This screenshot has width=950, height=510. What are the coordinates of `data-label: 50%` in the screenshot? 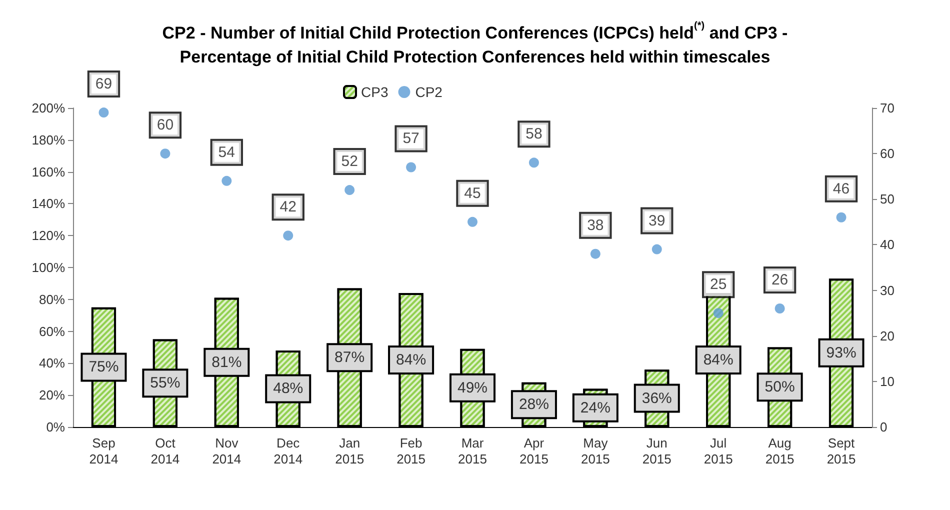 It's located at (779, 387).